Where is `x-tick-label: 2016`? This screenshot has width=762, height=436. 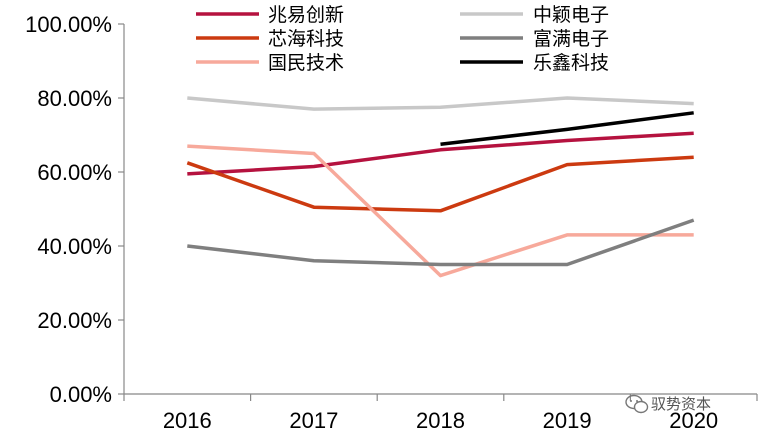
x-tick-label: 2016 is located at coordinates (187, 420).